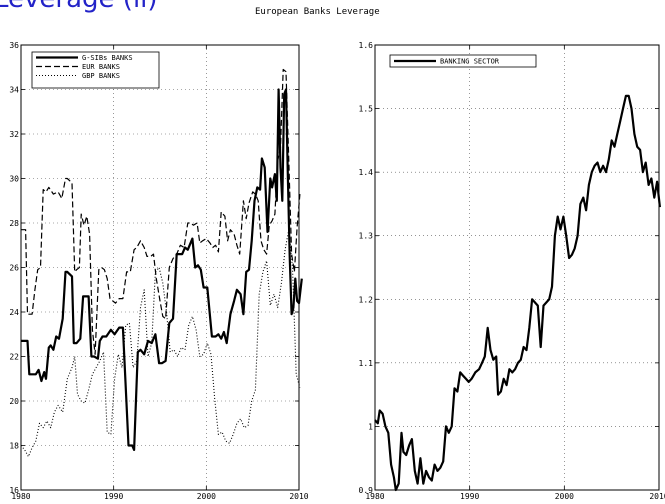  What do you see at coordinates (370, 426) in the screenshot?
I see `y-tick-label: 1` at bounding box center [370, 426].